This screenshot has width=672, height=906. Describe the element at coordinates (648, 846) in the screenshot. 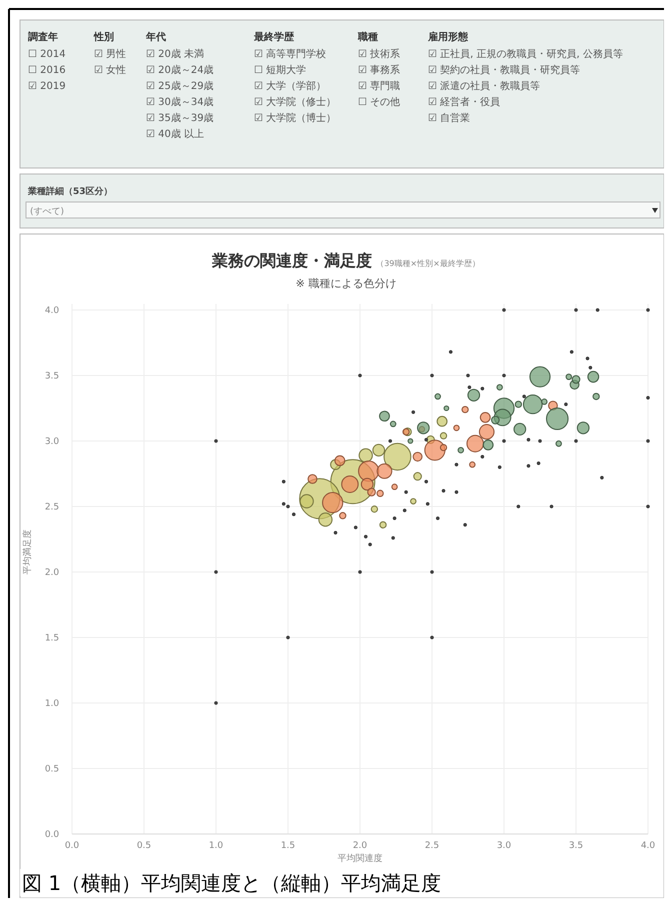

I see `x-tick-label: 4.0` at that location.